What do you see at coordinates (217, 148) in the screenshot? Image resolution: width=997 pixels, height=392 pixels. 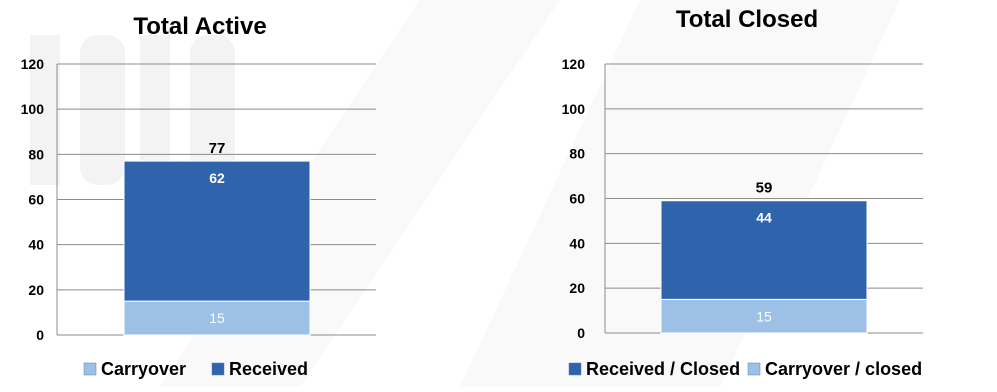 I see `total-label: 77` at bounding box center [217, 148].